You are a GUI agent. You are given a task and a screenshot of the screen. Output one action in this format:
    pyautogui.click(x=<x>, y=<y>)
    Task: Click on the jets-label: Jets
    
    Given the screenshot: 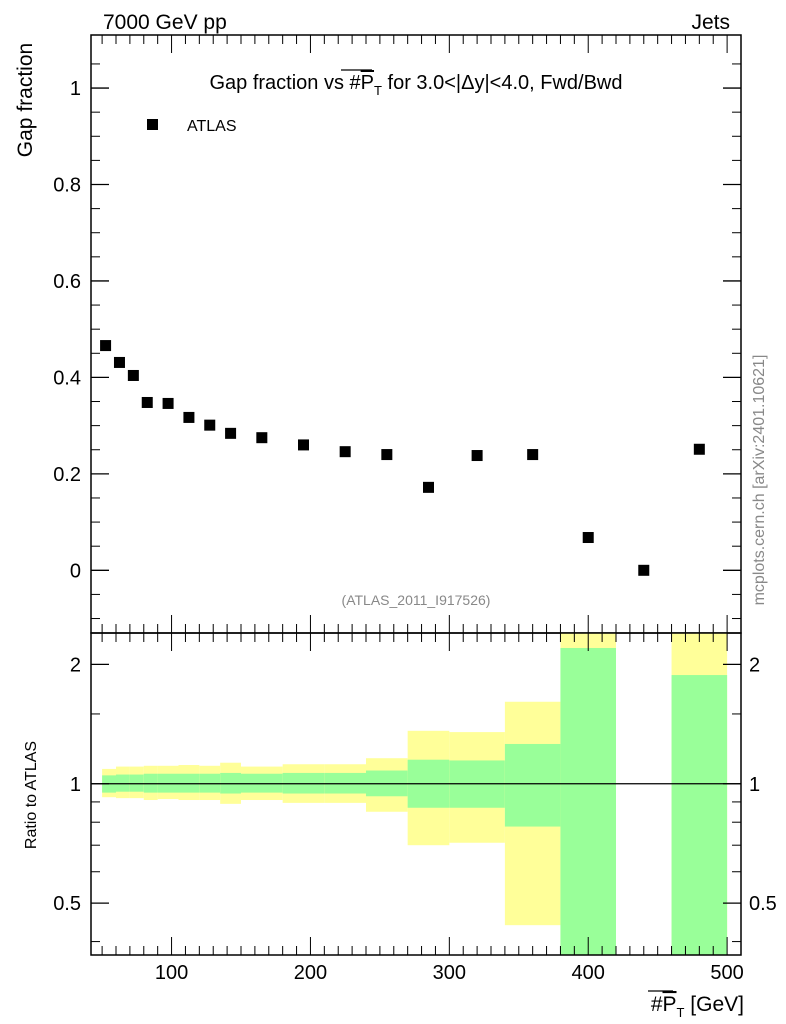 What is the action you would take?
    pyautogui.click(x=710, y=22)
    